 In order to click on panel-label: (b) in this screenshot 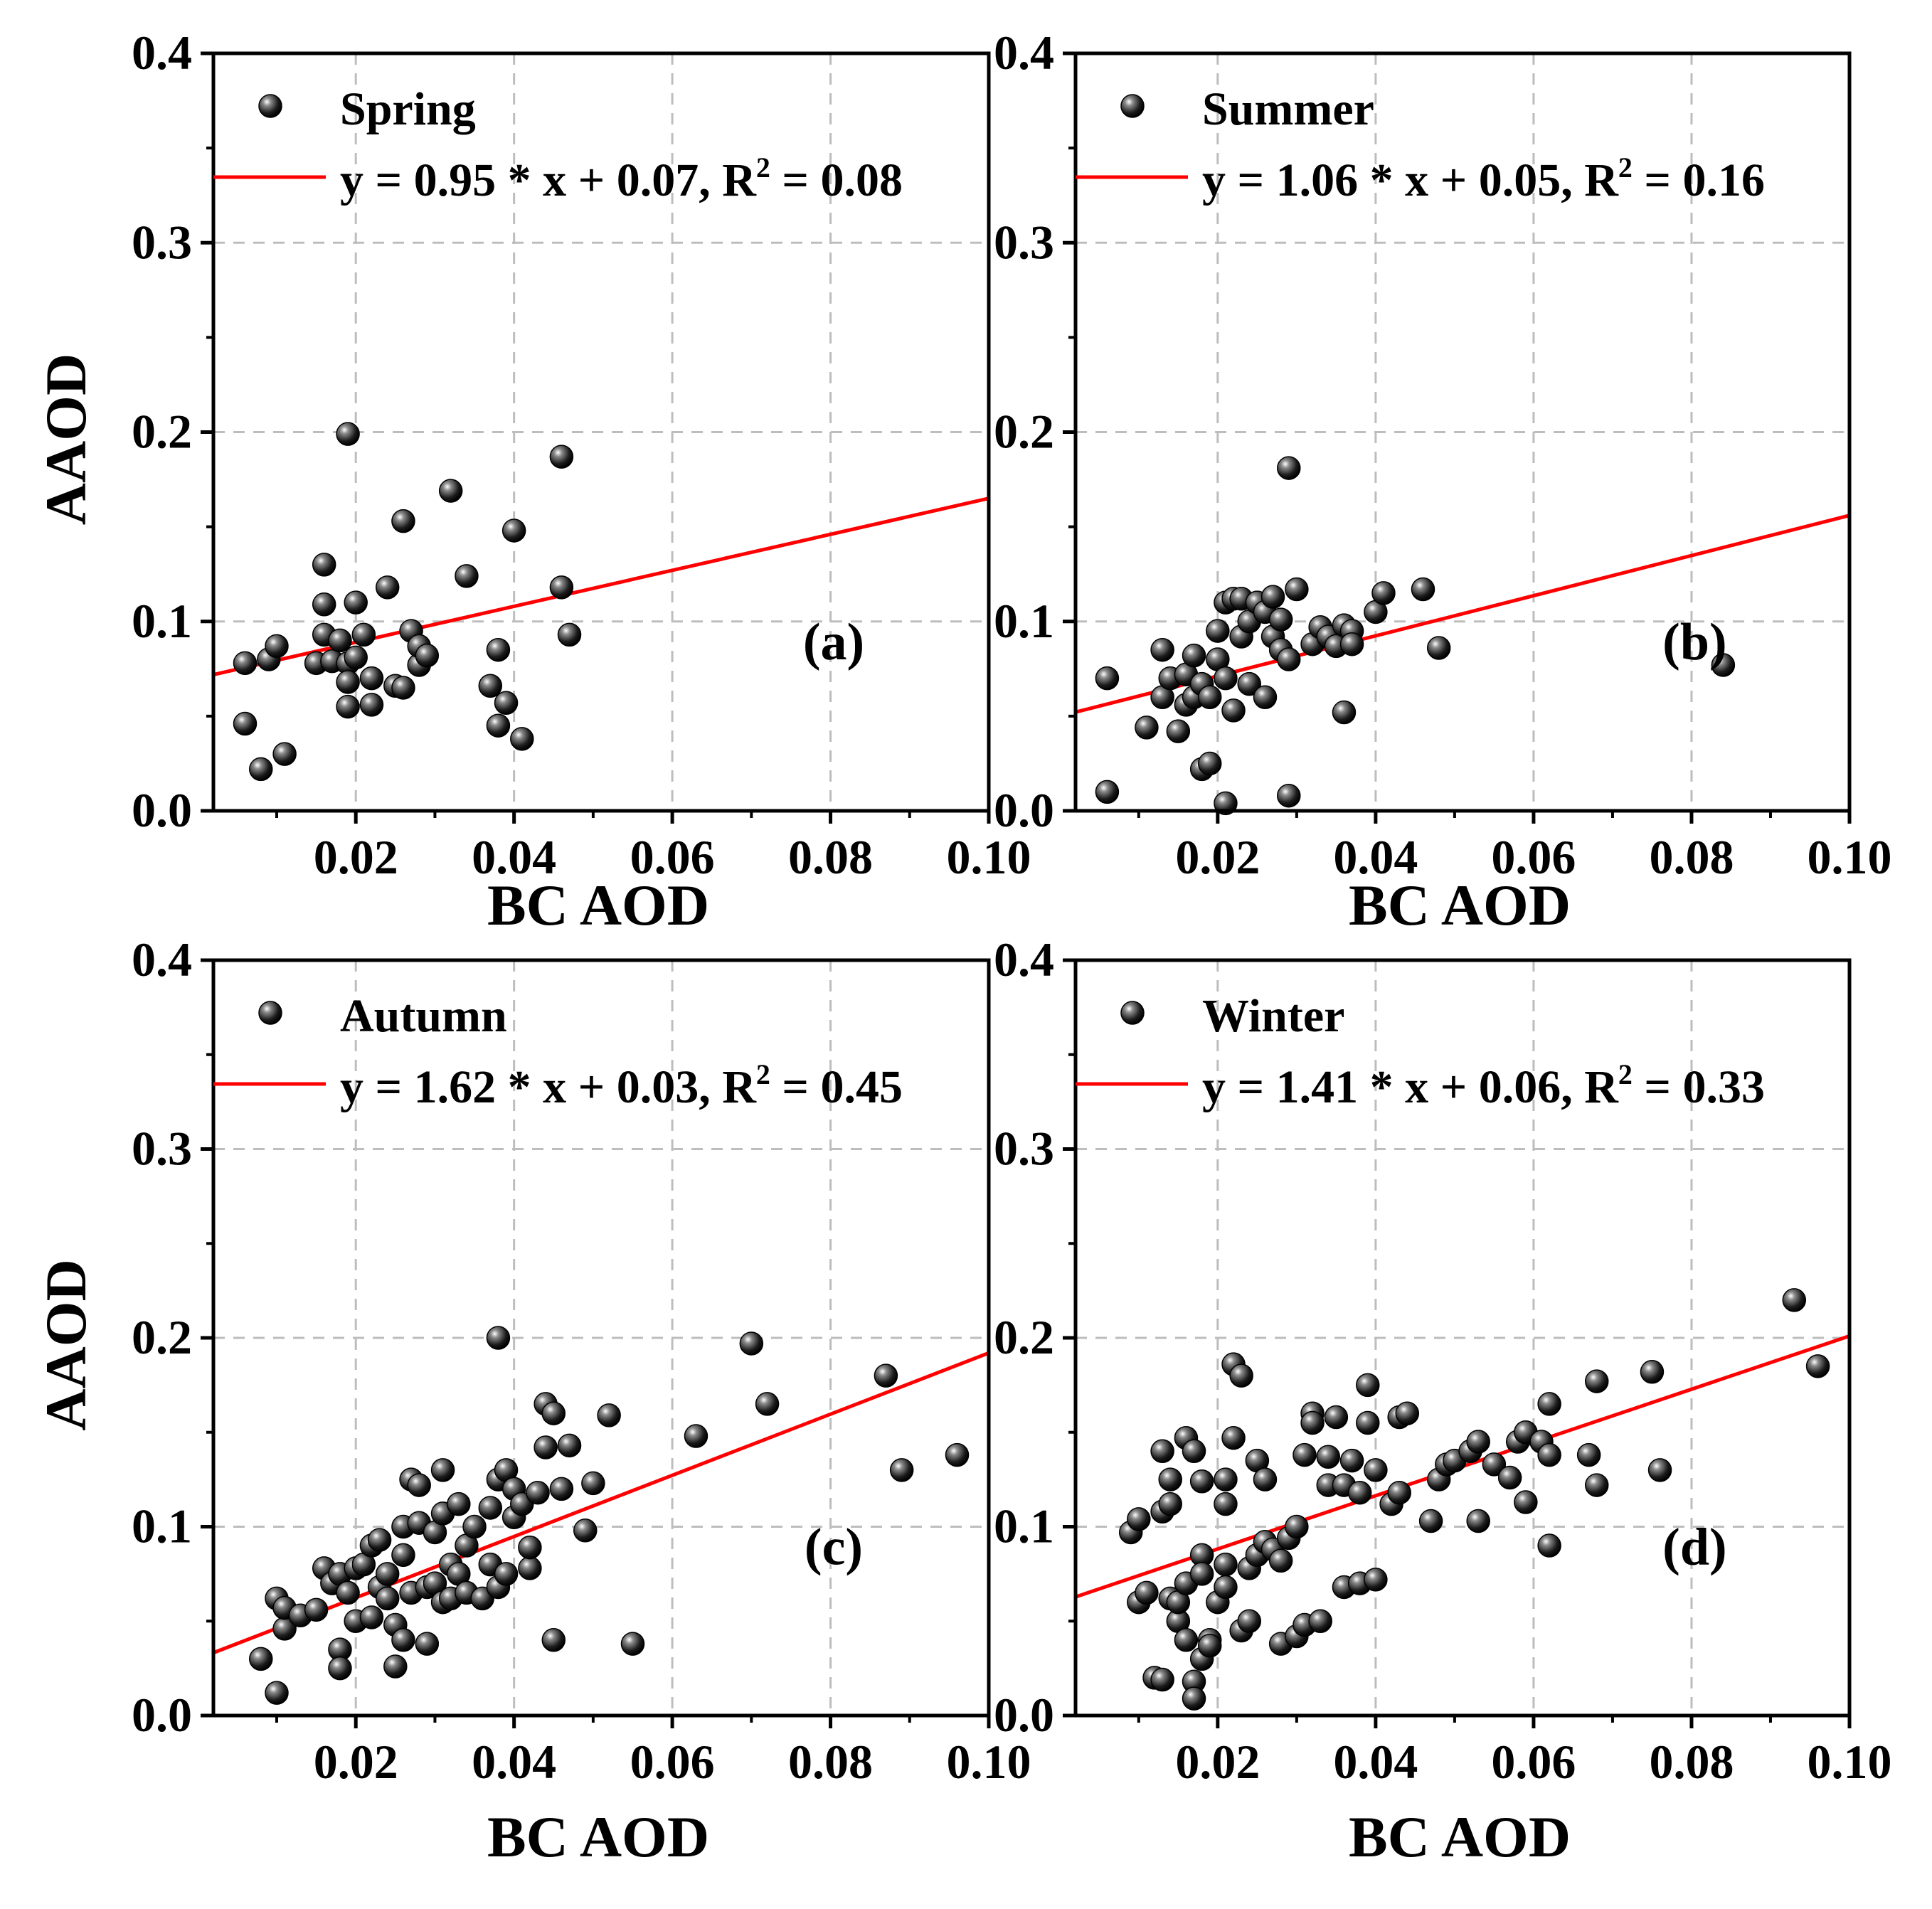, I will do `click(1694, 642)`.